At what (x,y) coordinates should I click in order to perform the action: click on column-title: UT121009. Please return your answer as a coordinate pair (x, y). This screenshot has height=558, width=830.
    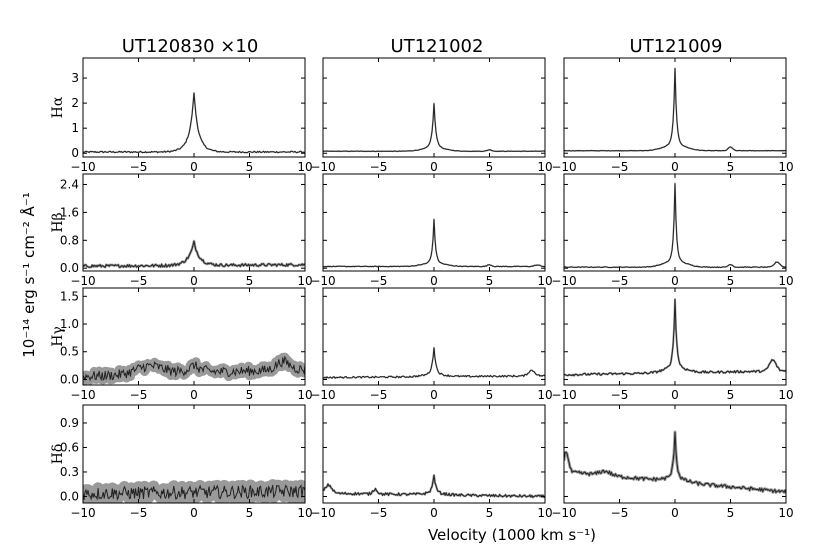
    Looking at the image, I should click on (676, 46).